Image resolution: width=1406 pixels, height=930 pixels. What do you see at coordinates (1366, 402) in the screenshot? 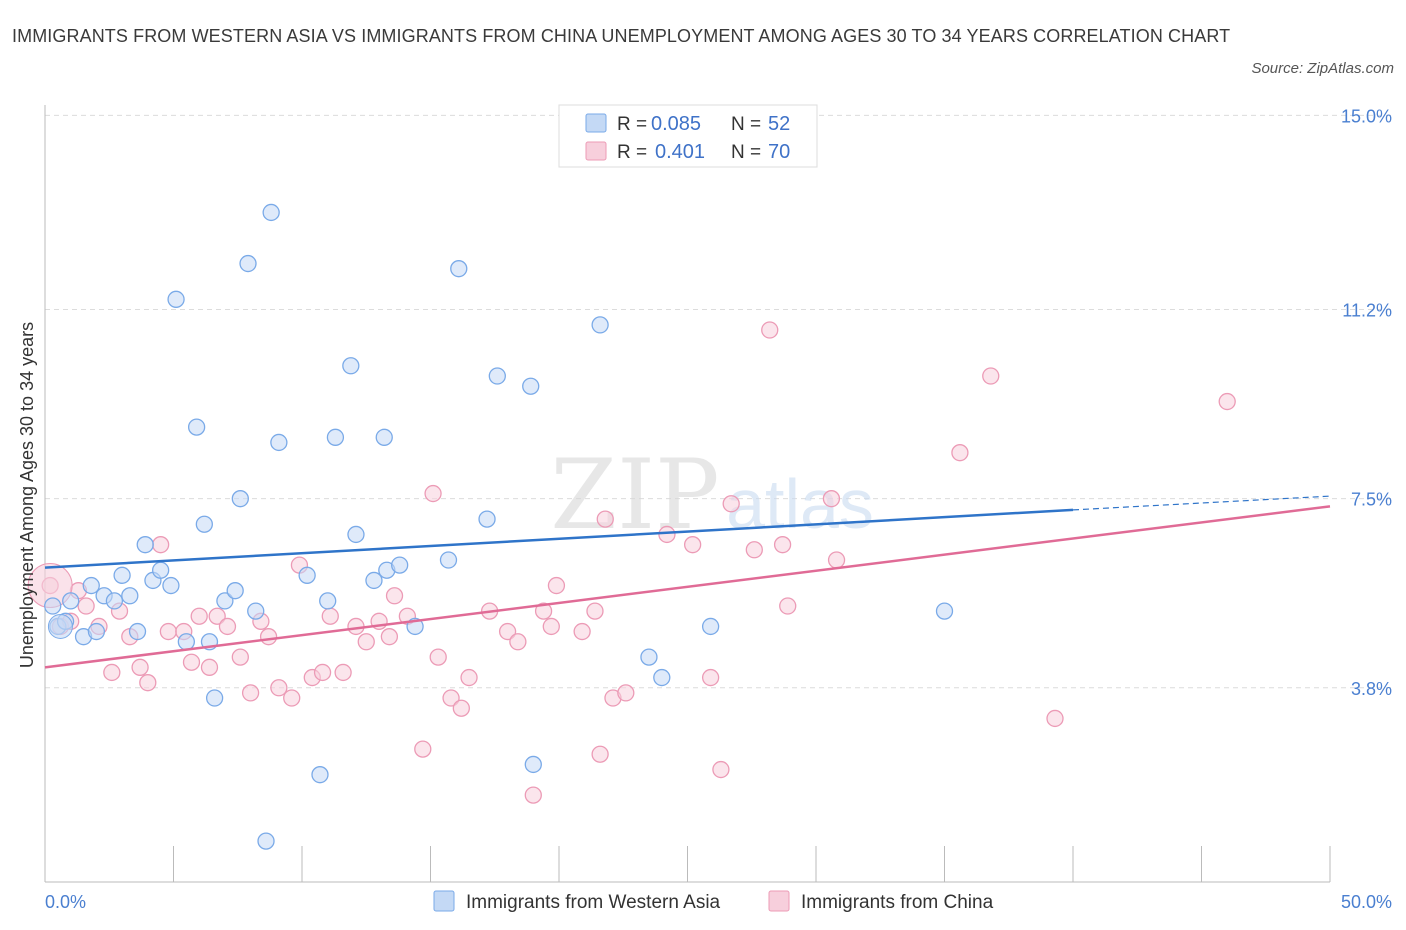
I see `y-tick-labels: 3.8% 7.5% 11.2% 15.0%` at bounding box center [1366, 402].